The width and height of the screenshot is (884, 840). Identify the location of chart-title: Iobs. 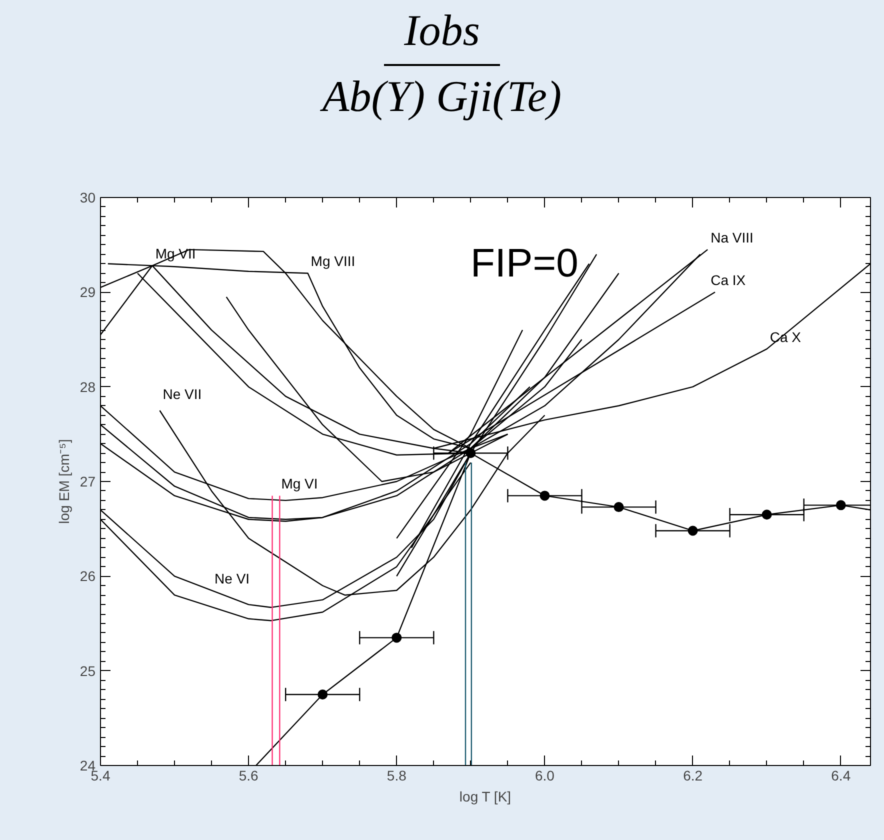
(442, 33).